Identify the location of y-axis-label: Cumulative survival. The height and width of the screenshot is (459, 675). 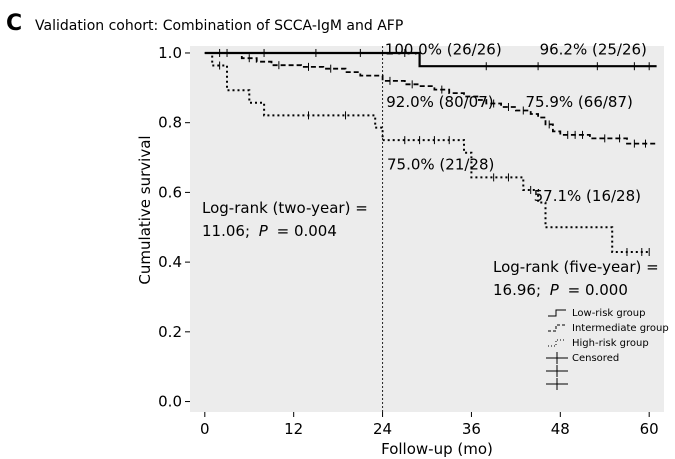
(145, 209).